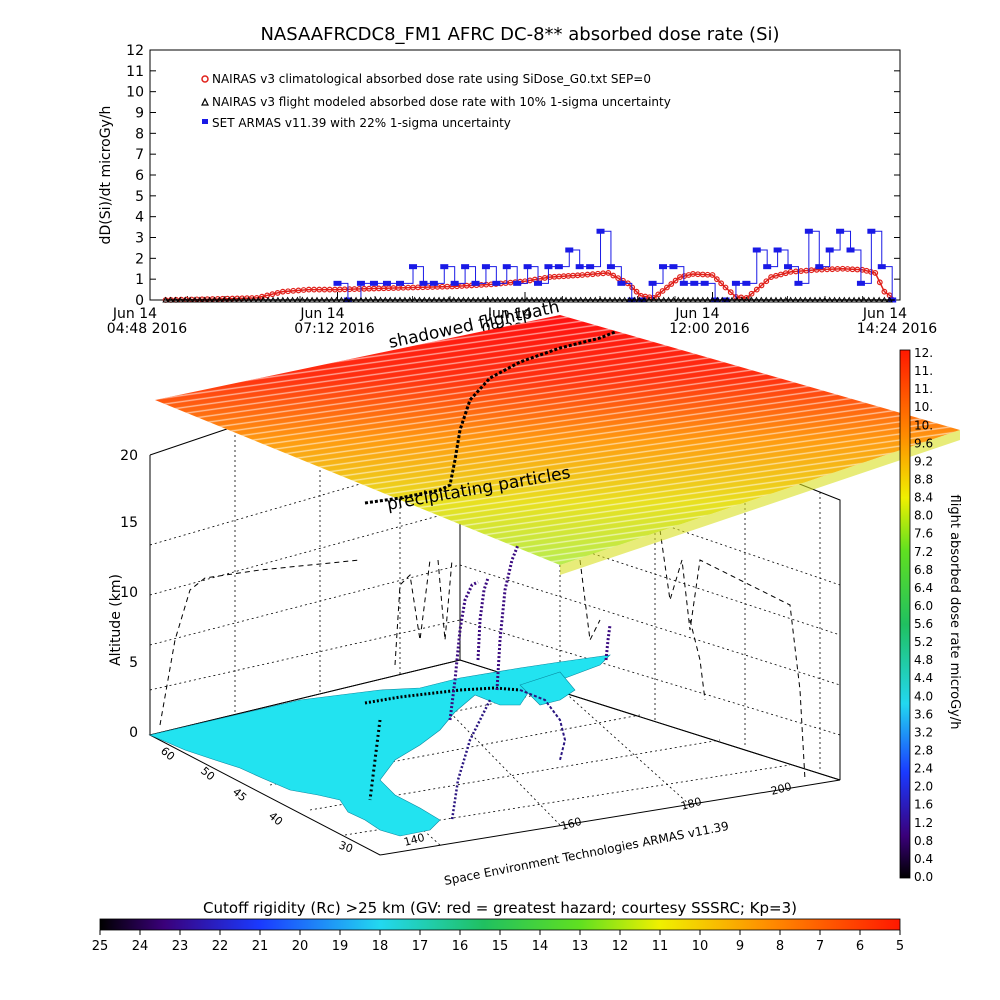  Describe the element at coordinates (615, 265) in the screenshot. I see `series-set-armas` at that location.